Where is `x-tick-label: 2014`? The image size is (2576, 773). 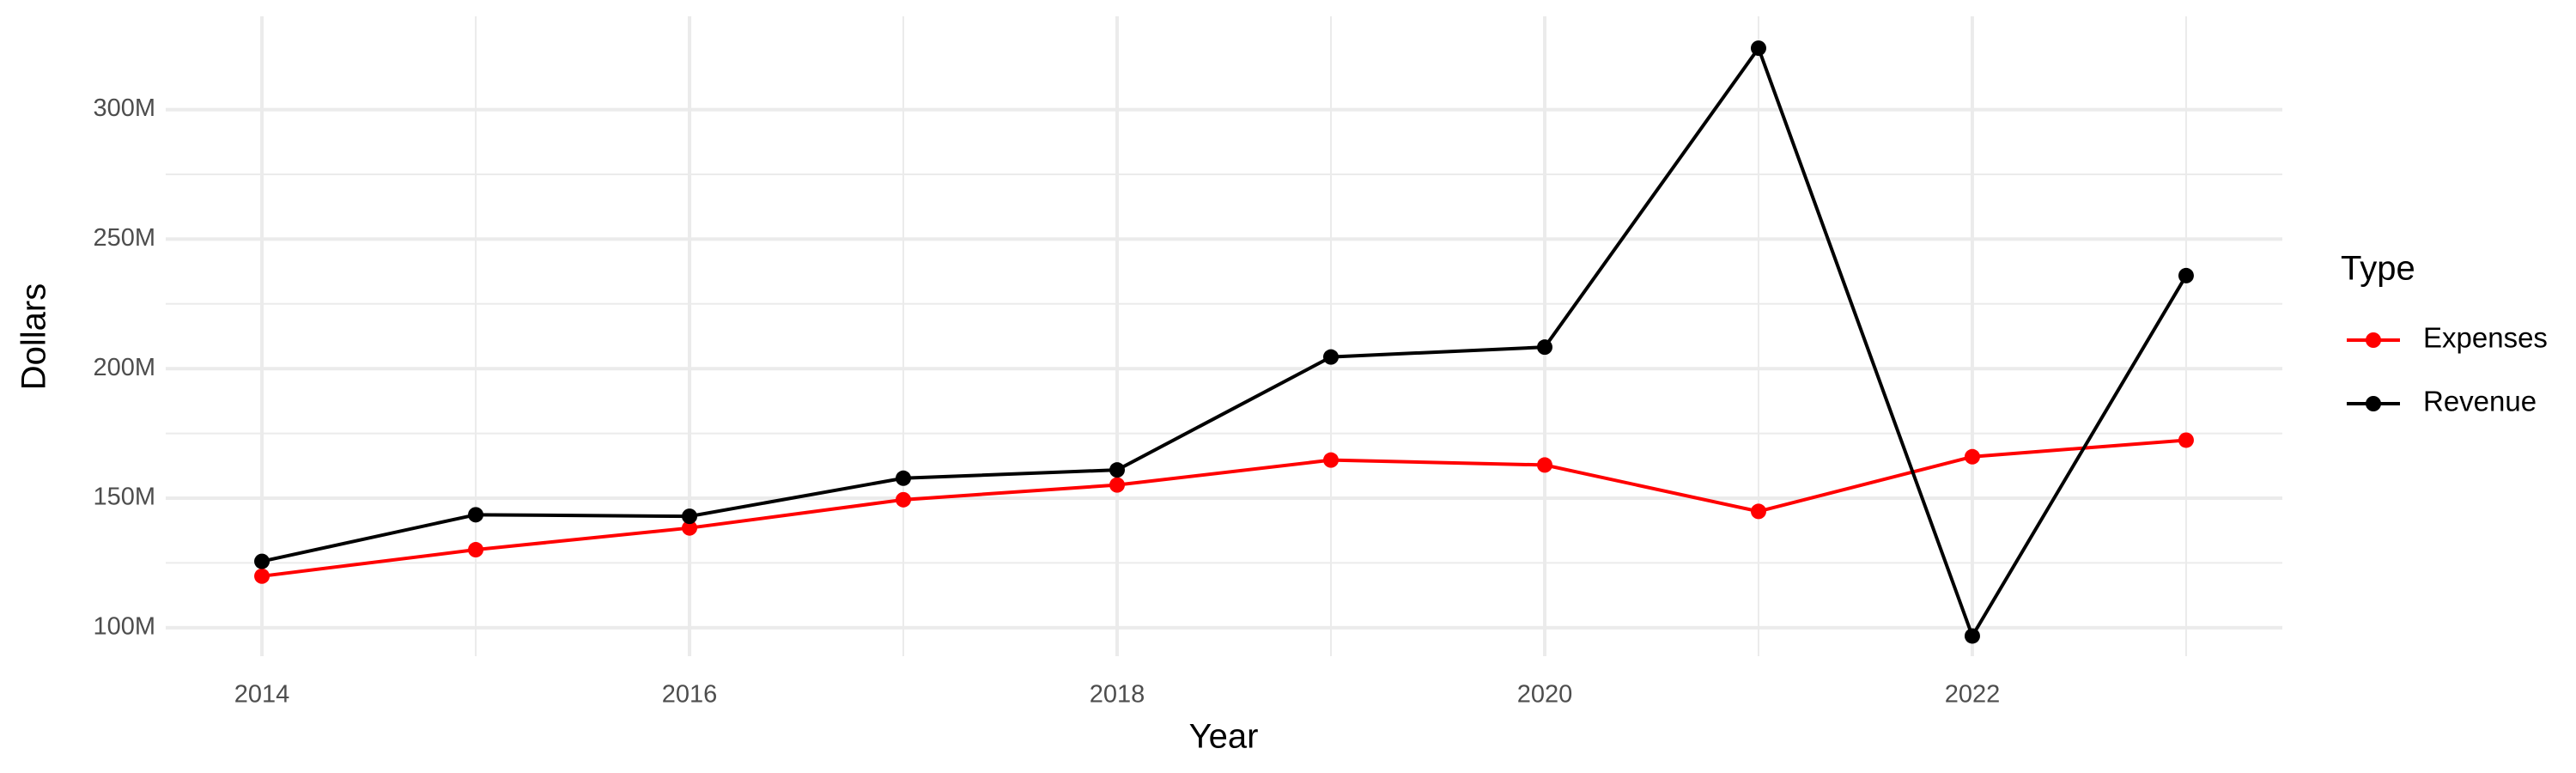 x-tick-label: 2014 is located at coordinates (262, 695).